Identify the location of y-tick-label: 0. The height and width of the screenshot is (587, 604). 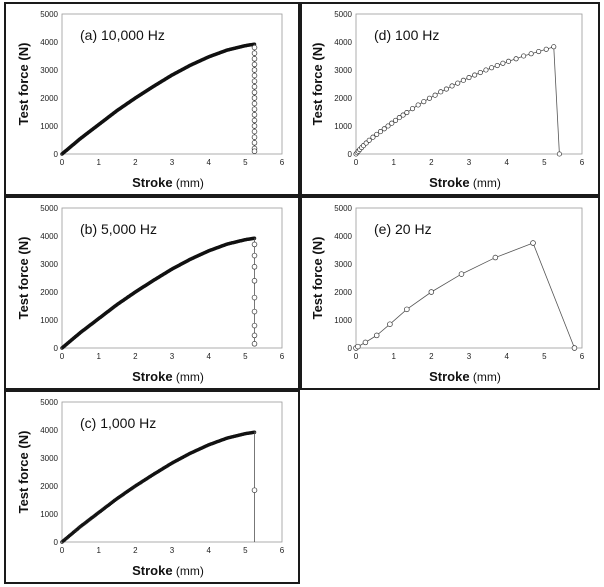
(350, 154).